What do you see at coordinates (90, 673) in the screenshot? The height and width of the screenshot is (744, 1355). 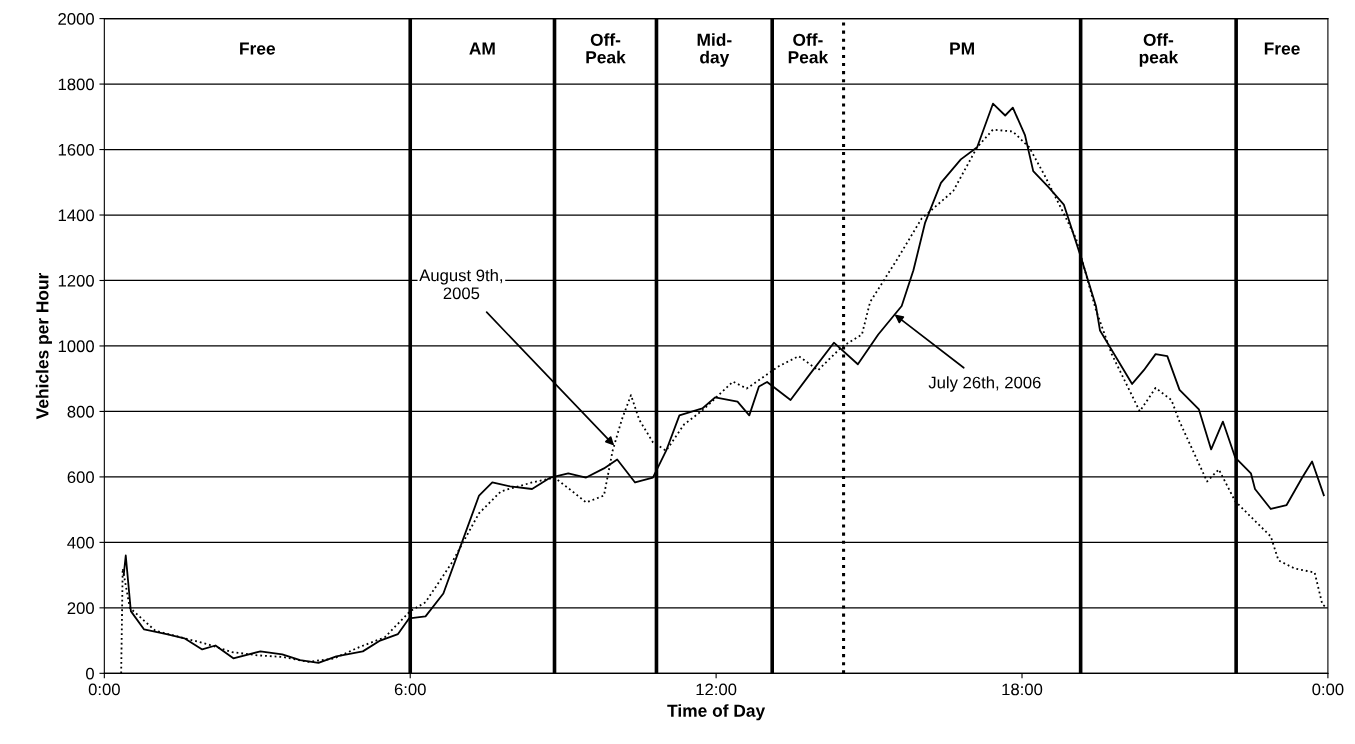 I see `y-tick-label: 0` at bounding box center [90, 673].